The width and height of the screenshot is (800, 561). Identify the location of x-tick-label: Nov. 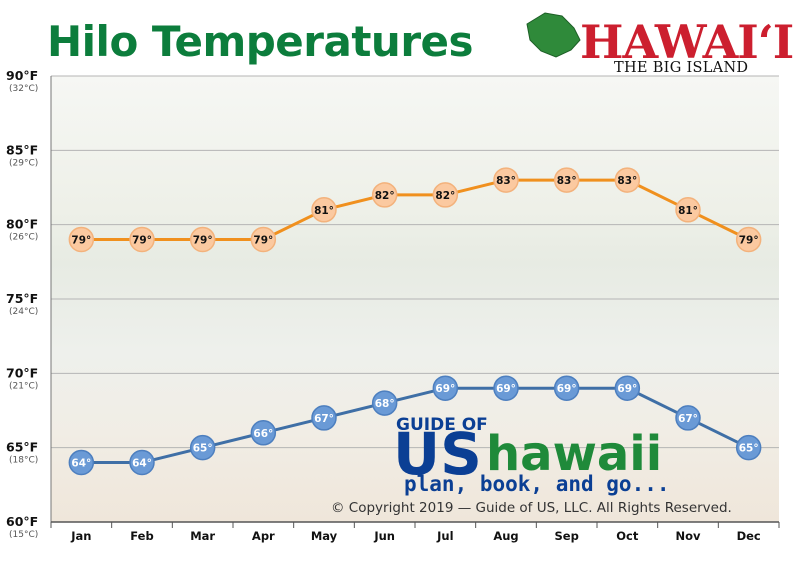
(688, 536).